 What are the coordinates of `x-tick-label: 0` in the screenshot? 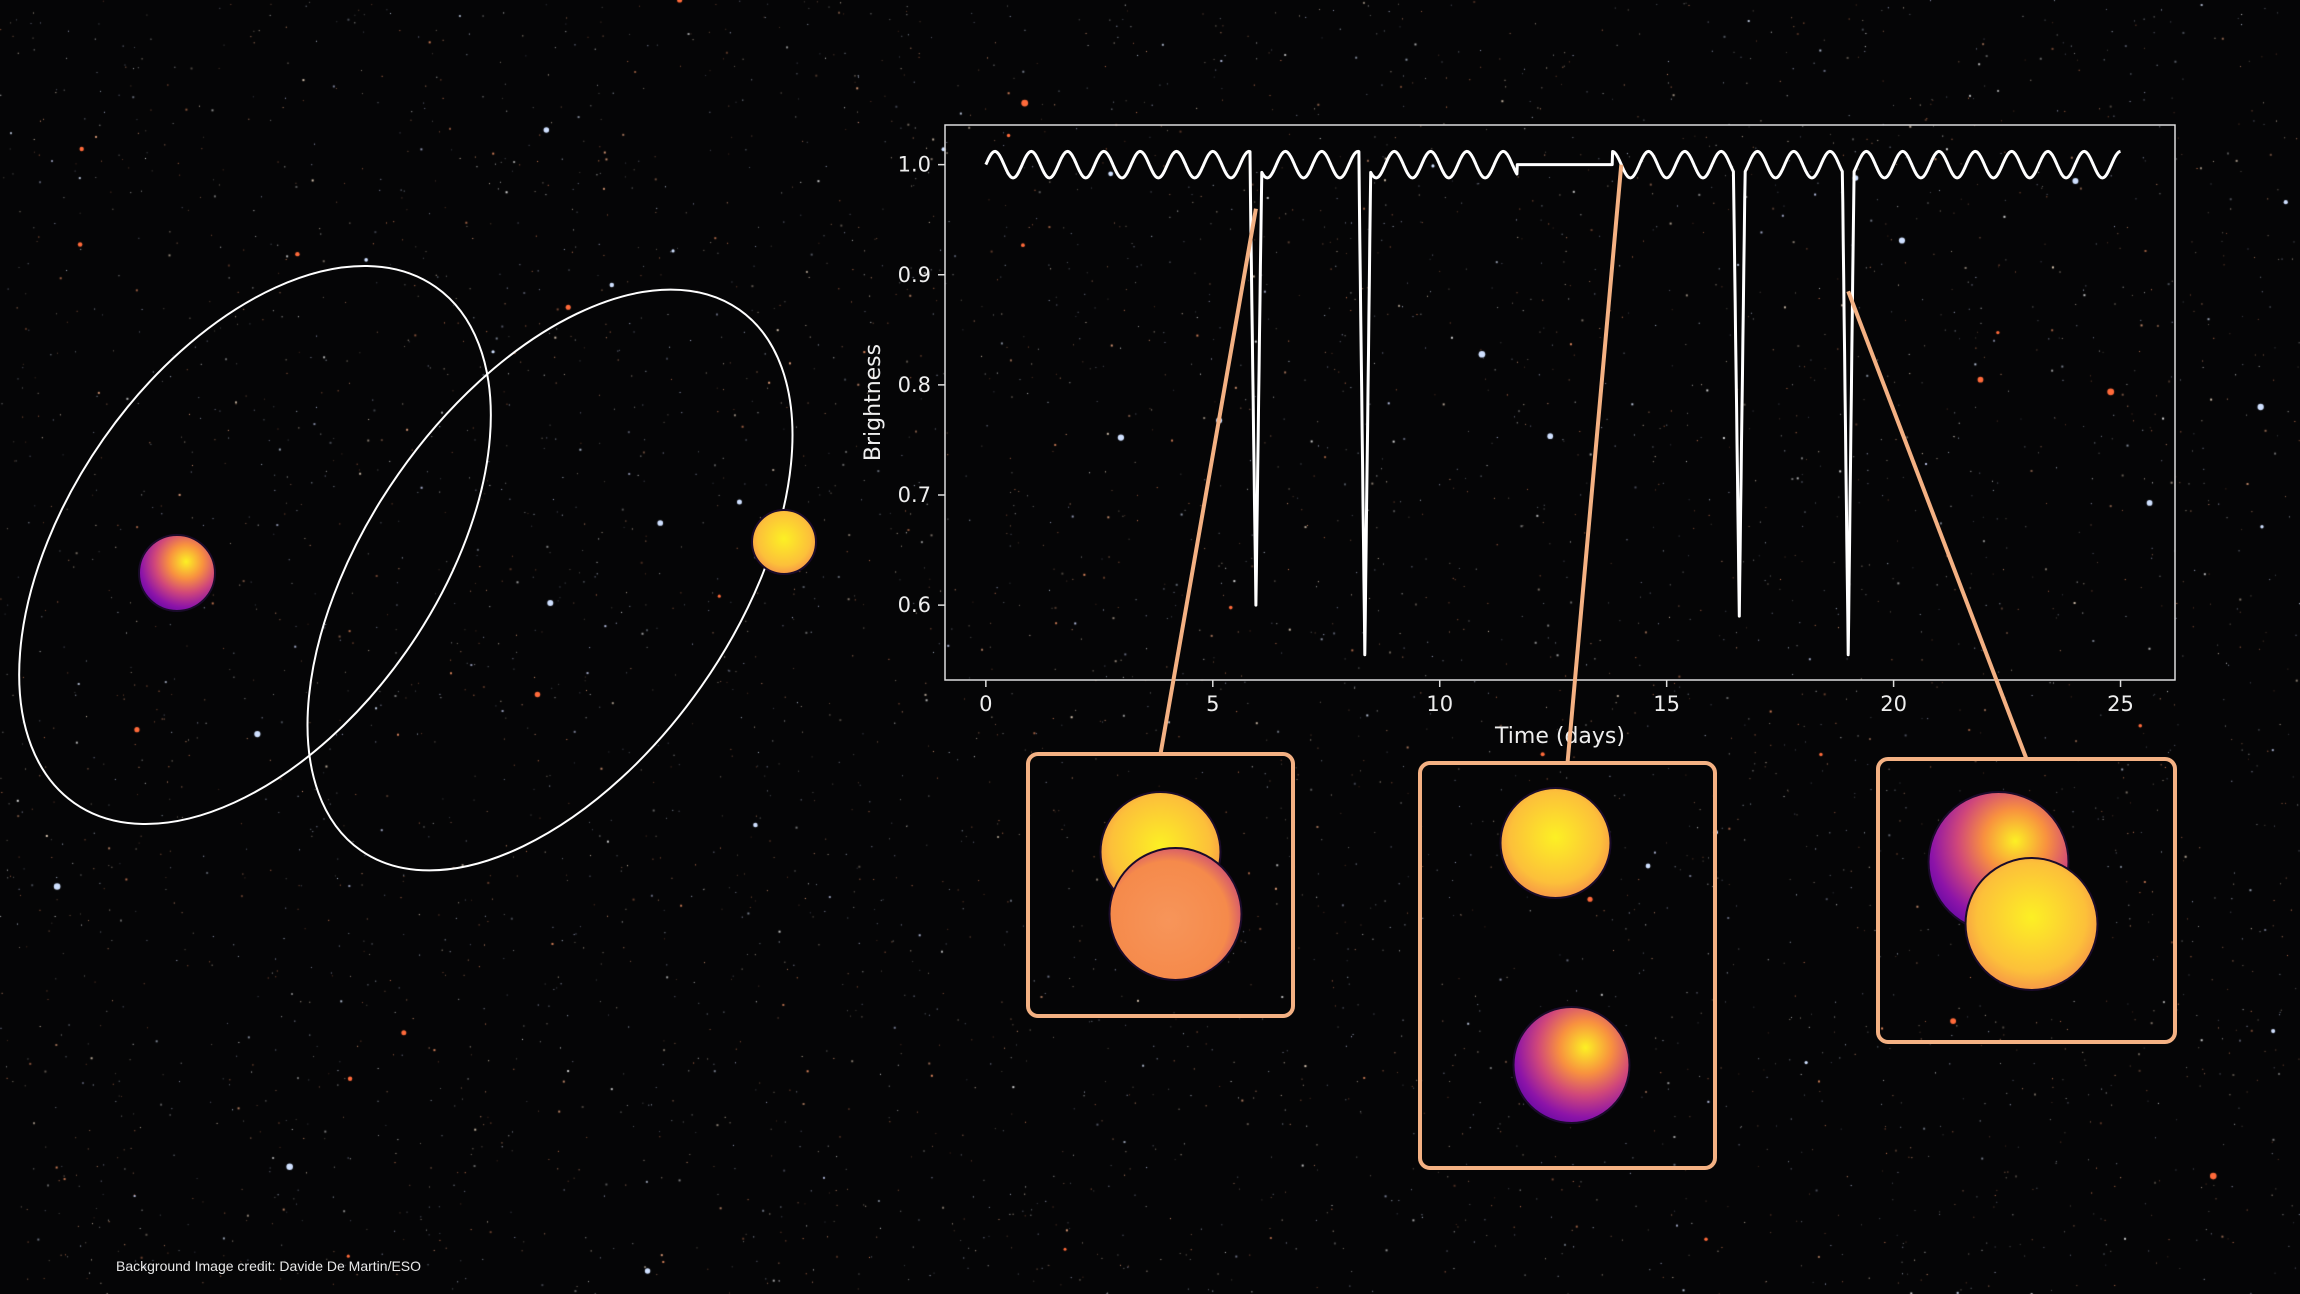 It's located at (985, 704).